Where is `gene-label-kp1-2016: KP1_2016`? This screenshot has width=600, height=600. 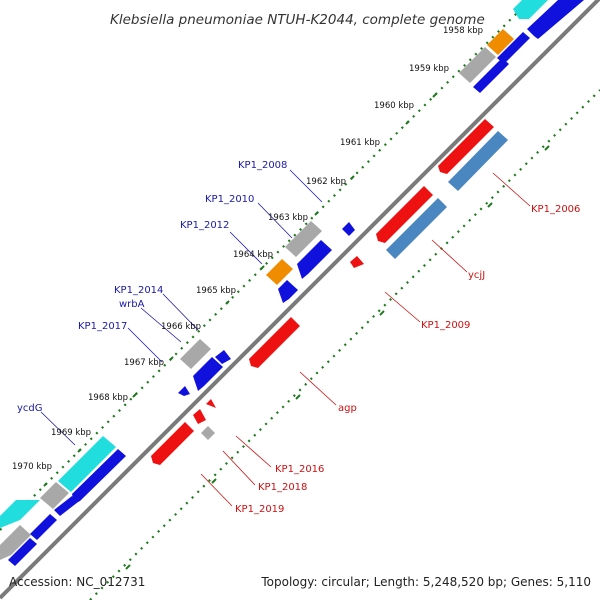 gene-label-kp1-2016: KP1_2016 is located at coordinates (299, 469).